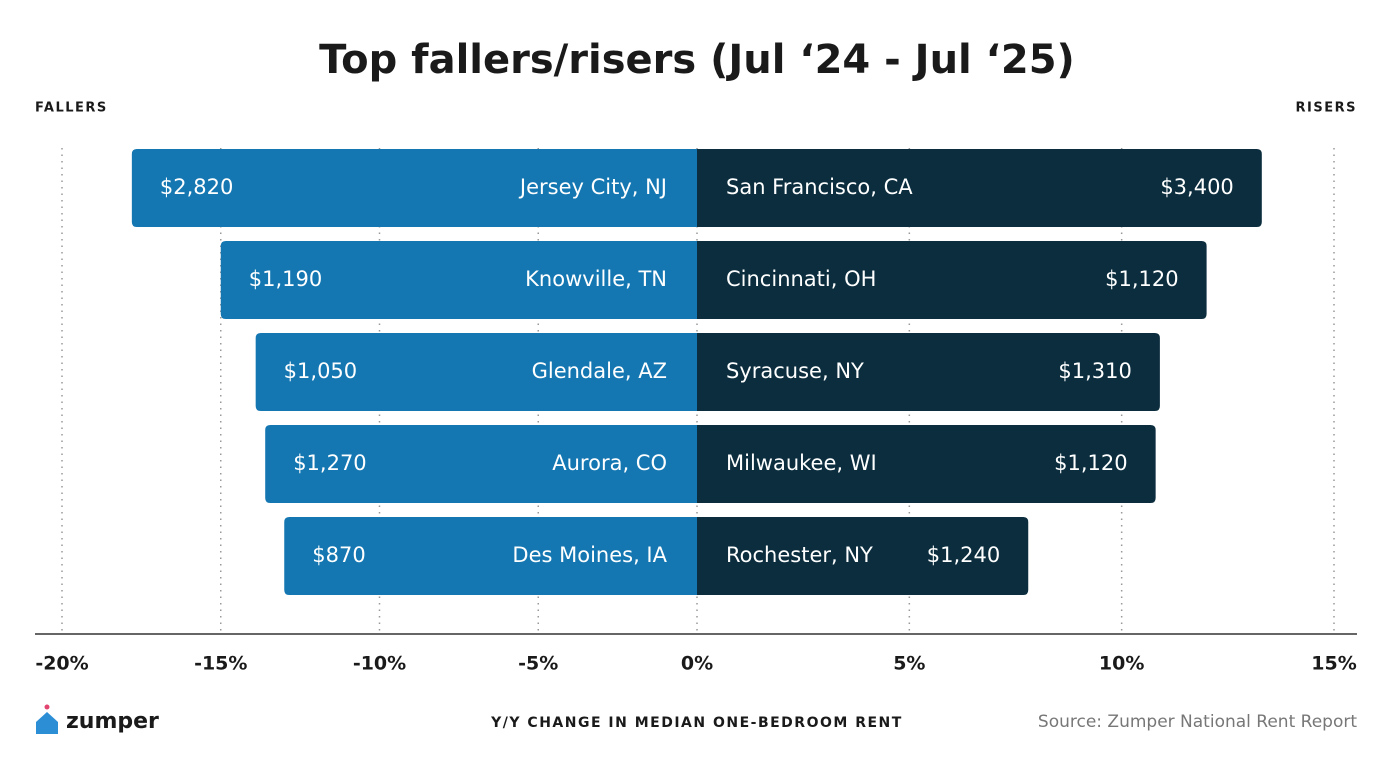 This screenshot has width=1392, height=770. What do you see at coordinates (196, 187) in the screenshot?
I see `rent-label: $2,820` at bounding box center [196, 187].